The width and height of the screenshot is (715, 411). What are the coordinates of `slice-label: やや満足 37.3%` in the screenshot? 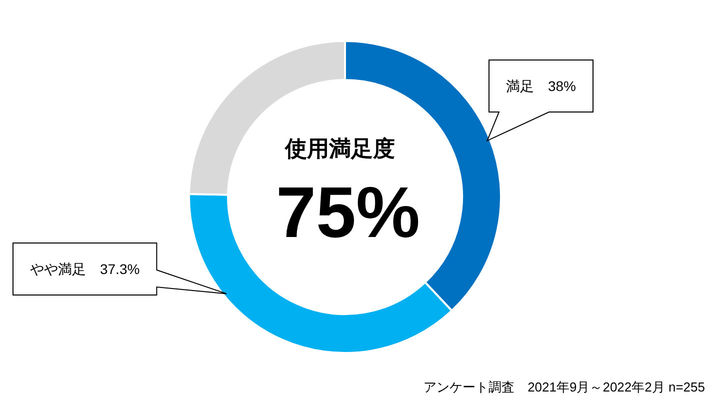 It's located at (84, 269).